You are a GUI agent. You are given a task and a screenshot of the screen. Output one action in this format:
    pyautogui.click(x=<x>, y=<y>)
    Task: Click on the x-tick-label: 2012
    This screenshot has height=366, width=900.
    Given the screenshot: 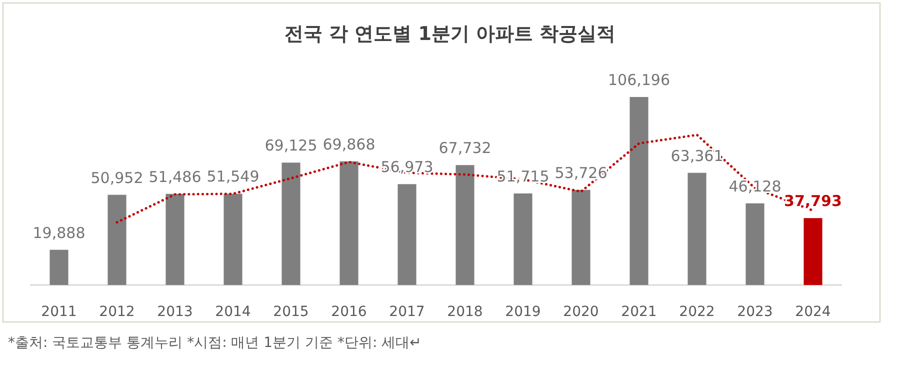 What is the action you would take?
    pyautogui.click(x=117, y=312)
    